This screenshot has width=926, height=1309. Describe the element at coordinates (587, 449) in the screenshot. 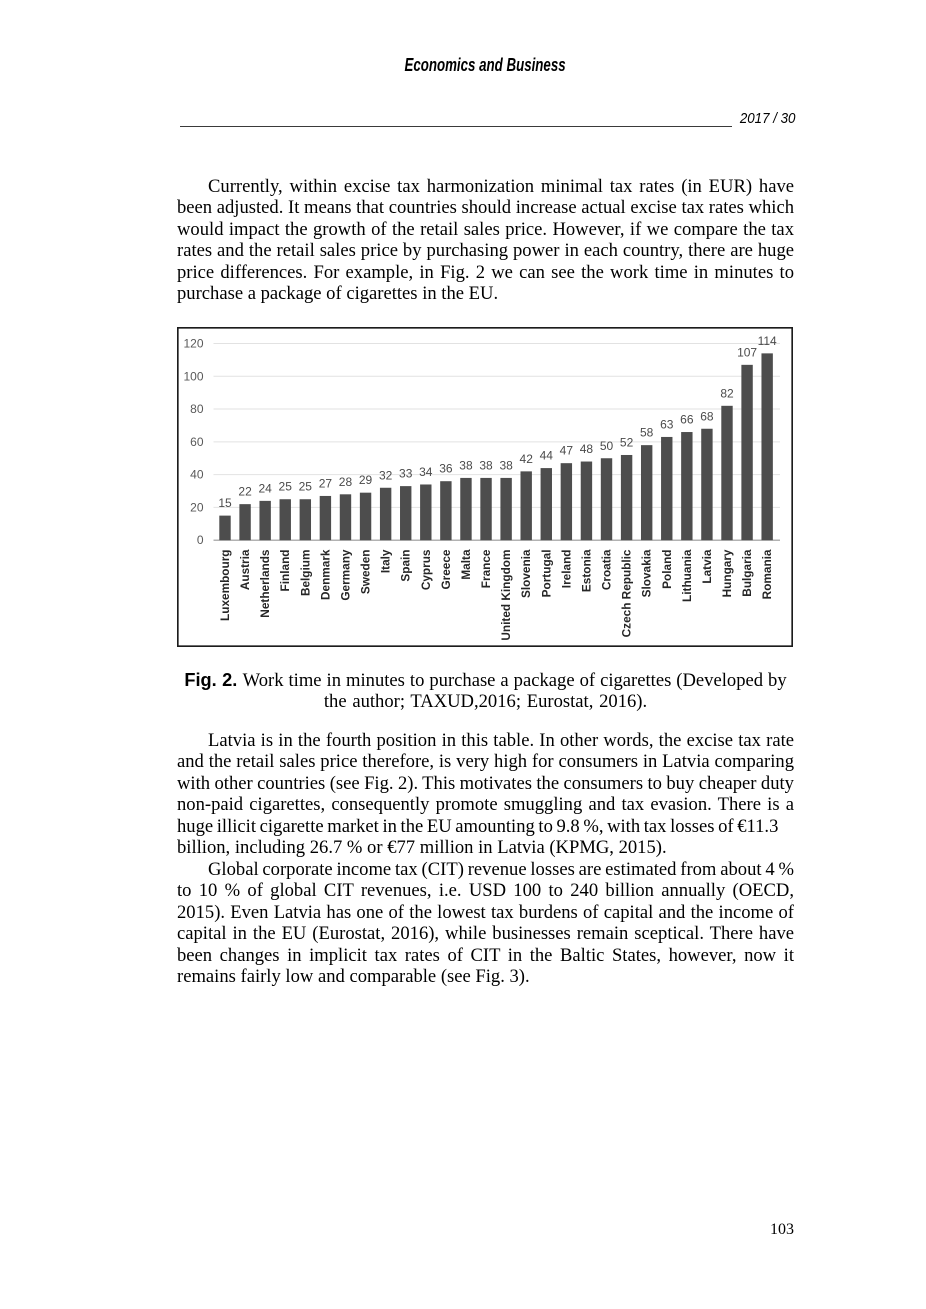

I see `svg-text: 48` at that location.